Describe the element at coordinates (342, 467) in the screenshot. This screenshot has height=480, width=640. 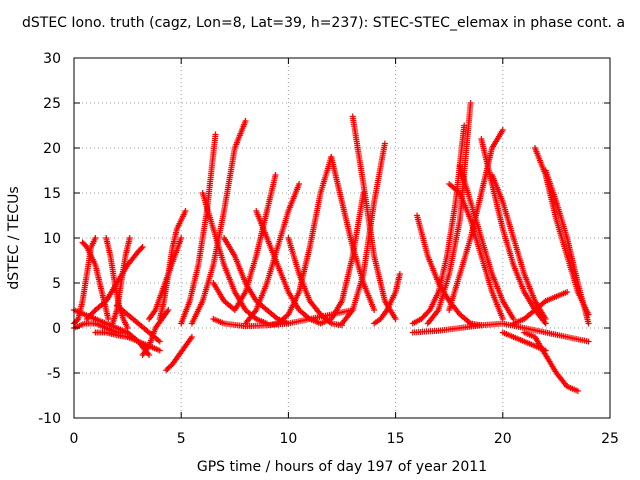
I see `x-axis-label: GPS time / hours of day 197 of year 2011` at that location.